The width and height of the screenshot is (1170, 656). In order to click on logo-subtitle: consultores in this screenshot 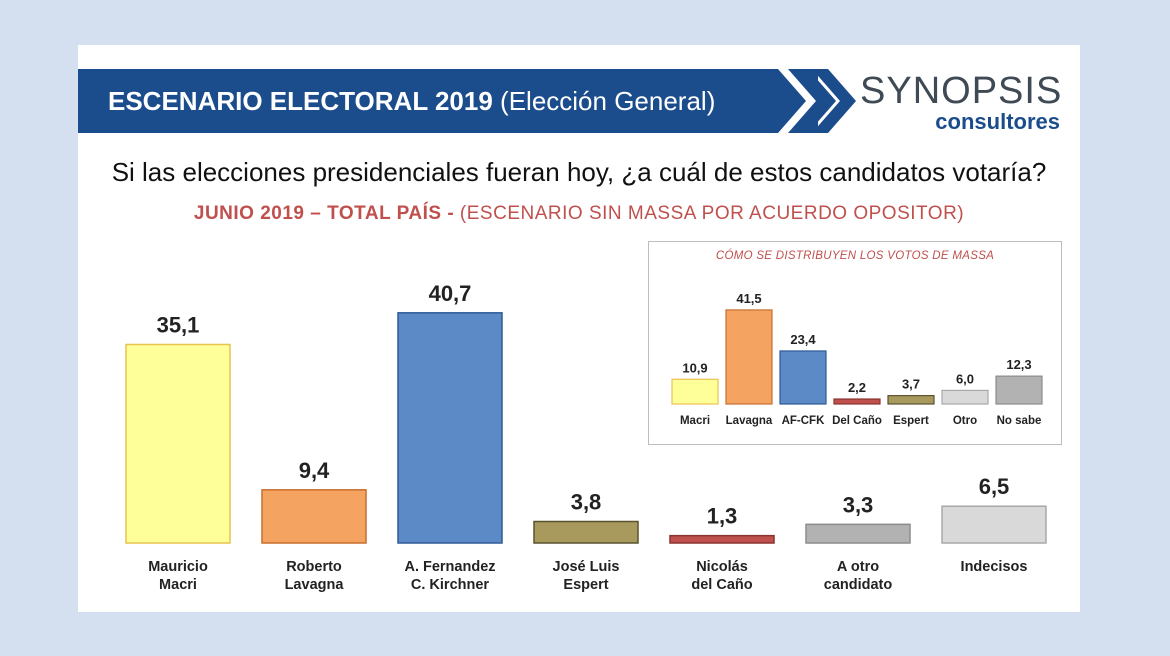, I will do `click(997, 121)`.